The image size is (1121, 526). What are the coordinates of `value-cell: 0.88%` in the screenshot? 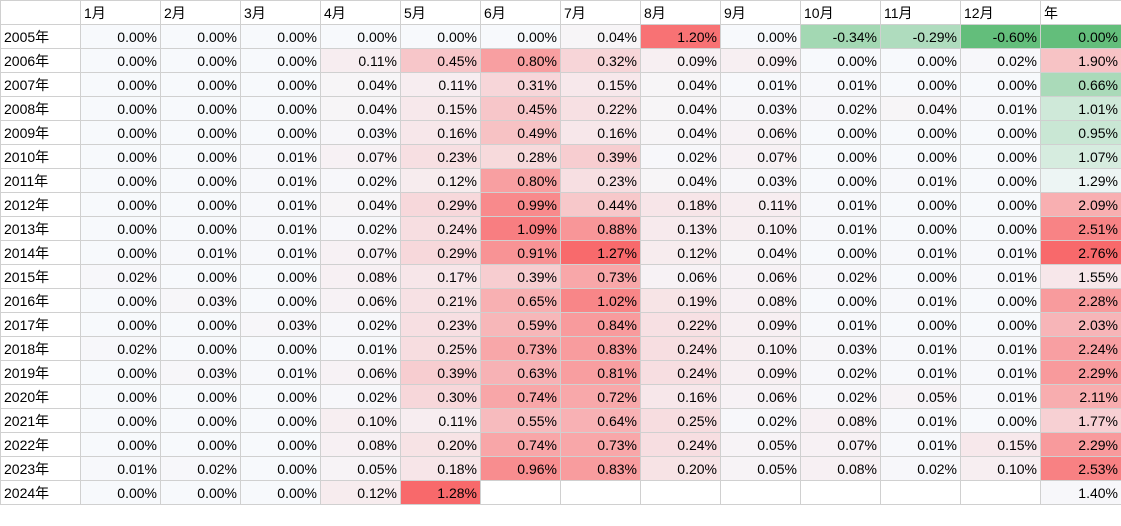 It's located at (600, 228).